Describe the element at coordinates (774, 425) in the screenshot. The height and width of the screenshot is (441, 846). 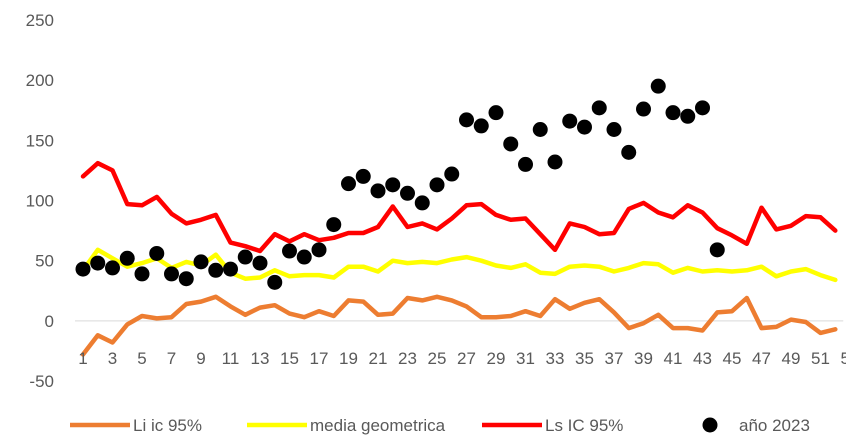
I see `legend-label: año 2023` at that location.